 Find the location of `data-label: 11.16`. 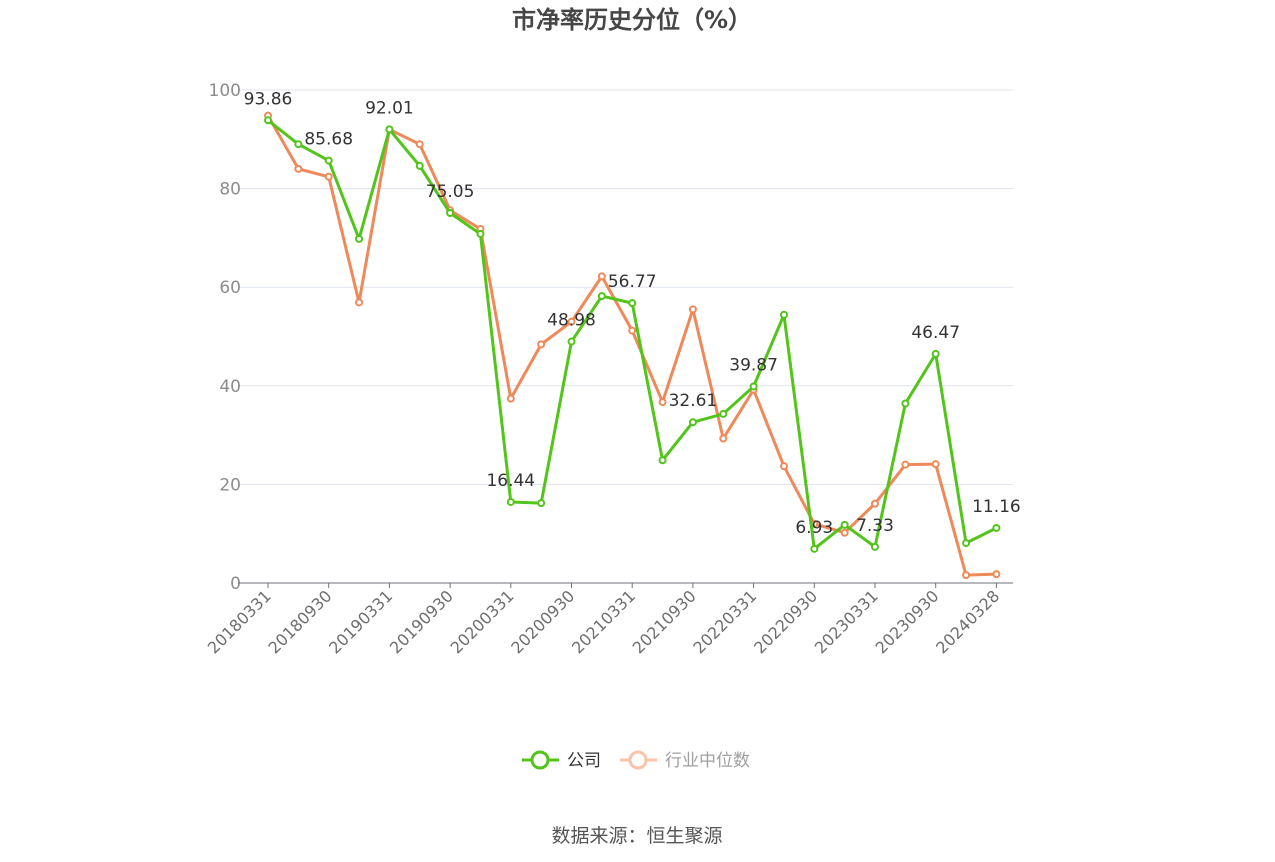

data-label: 11.16 is located at coordinates (996, 507).